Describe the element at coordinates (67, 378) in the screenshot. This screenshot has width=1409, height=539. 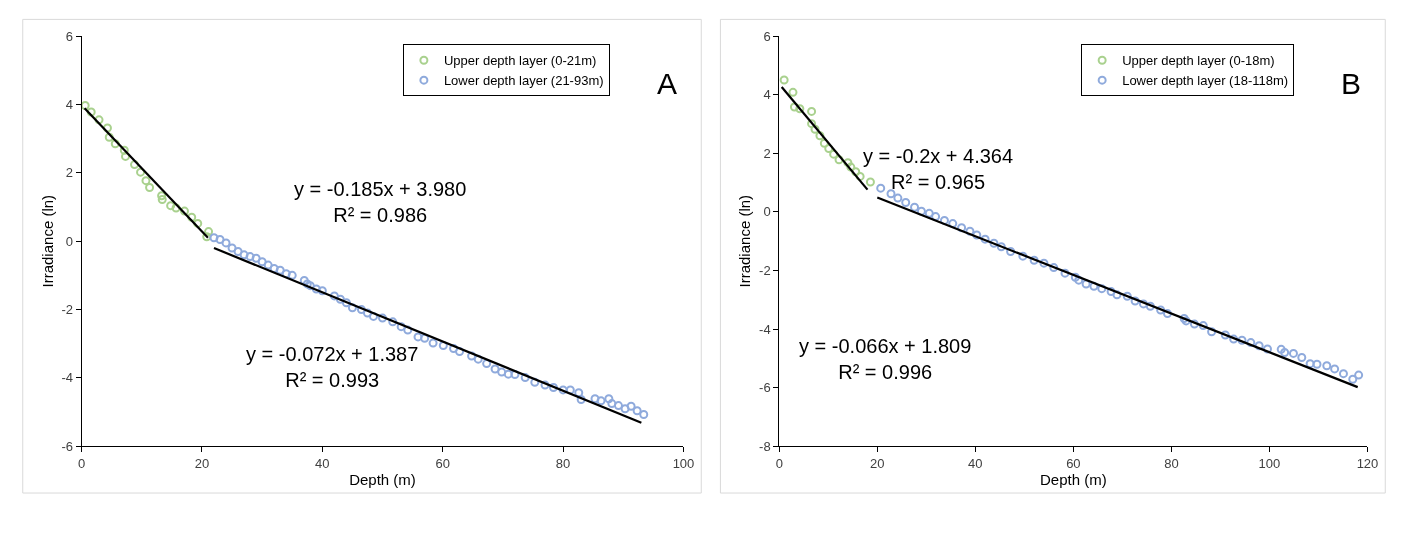
I see `y-tick-label: -4` at that location.